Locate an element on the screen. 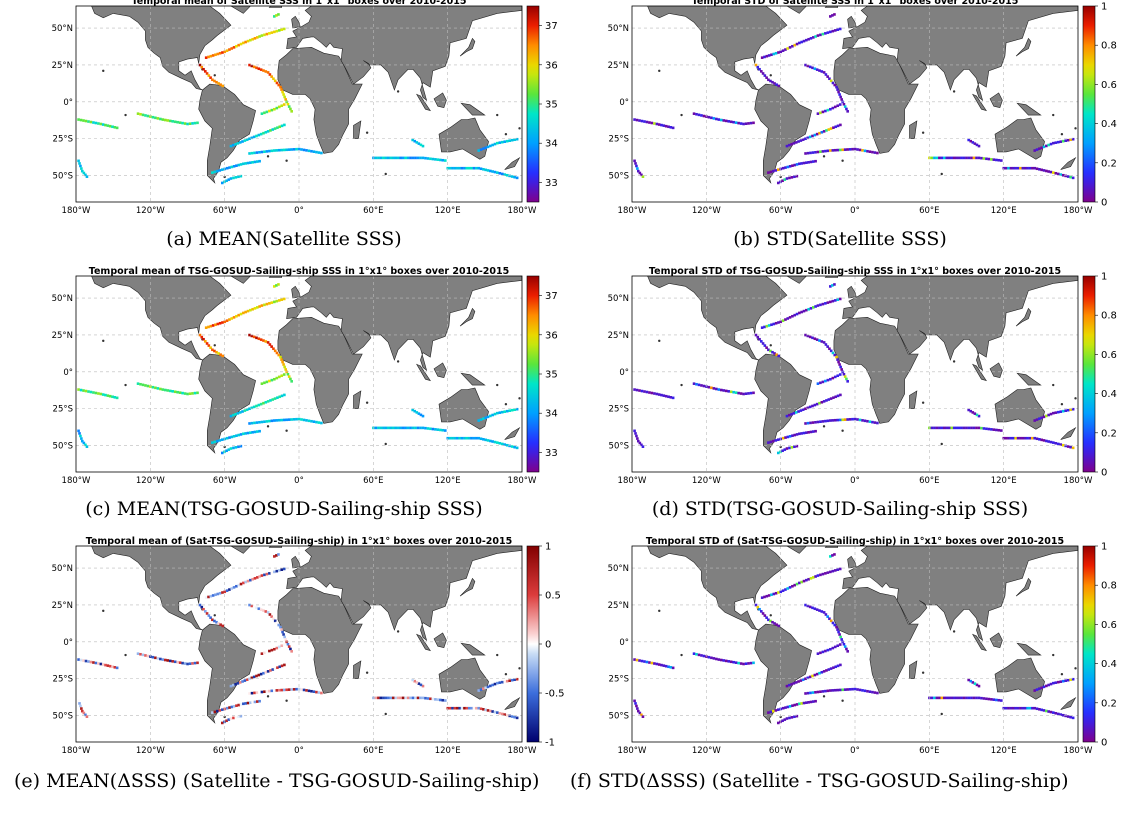  land-greenland is located at coordinates (240, 280).